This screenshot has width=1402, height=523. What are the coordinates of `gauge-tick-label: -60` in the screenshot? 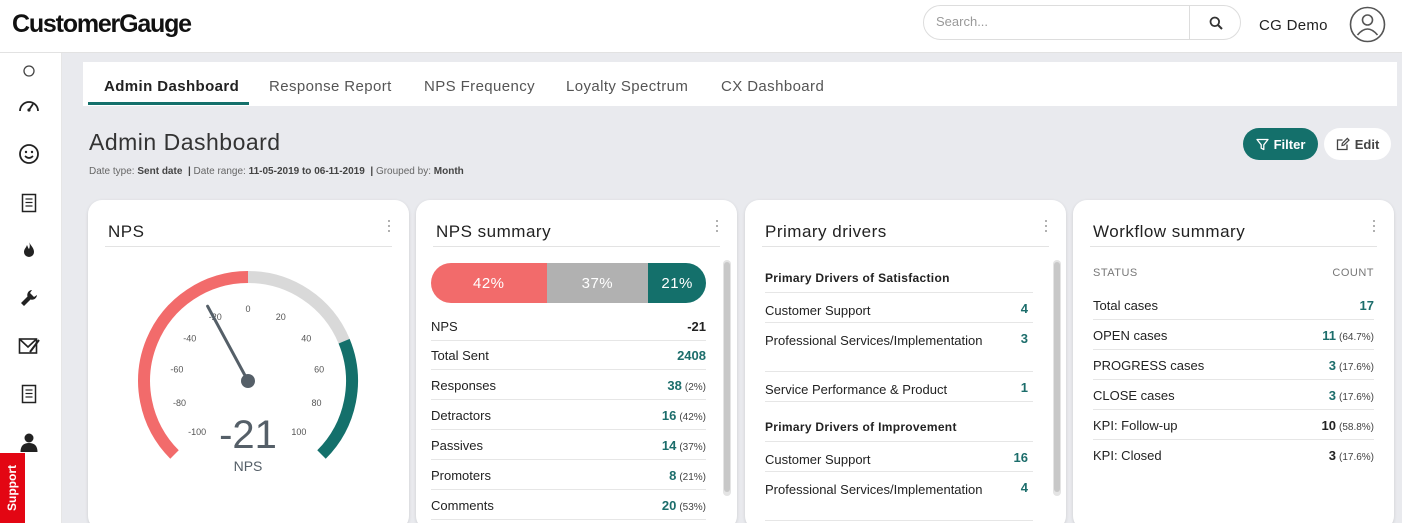 It's located at (176, 370).